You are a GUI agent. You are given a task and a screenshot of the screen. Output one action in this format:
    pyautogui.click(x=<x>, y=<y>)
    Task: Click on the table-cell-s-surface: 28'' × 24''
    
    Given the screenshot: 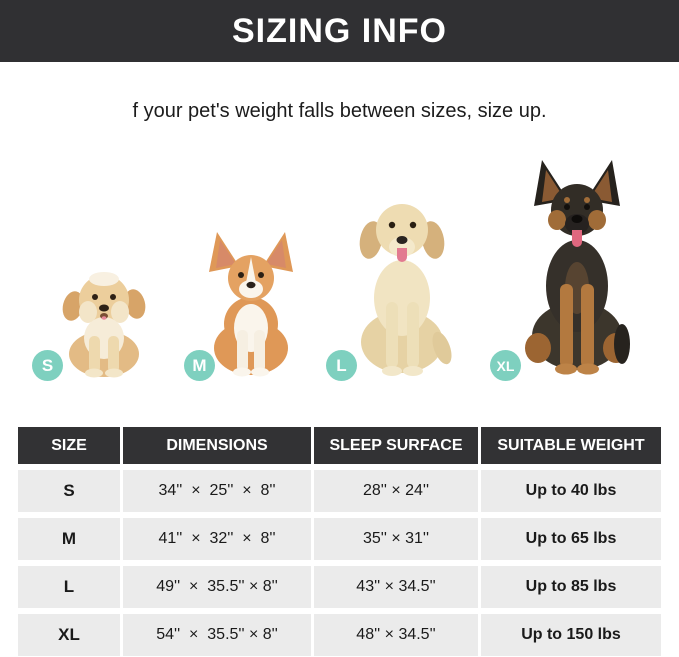 What is the action you would take?
    pyautogui.click(x=396, y=491)
    